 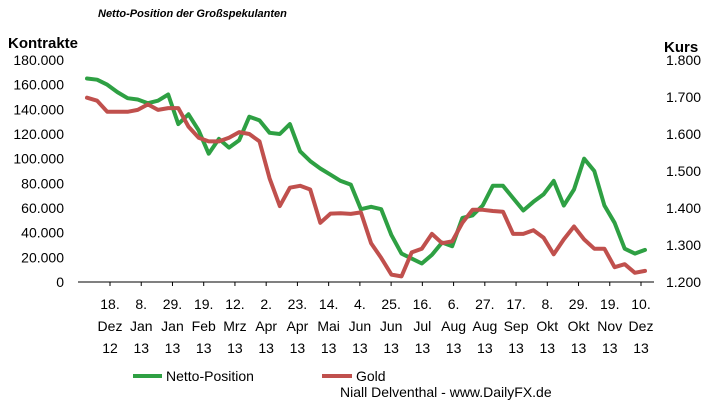 I want to click on x-tick-label: 23., so click(x=297, y=304).